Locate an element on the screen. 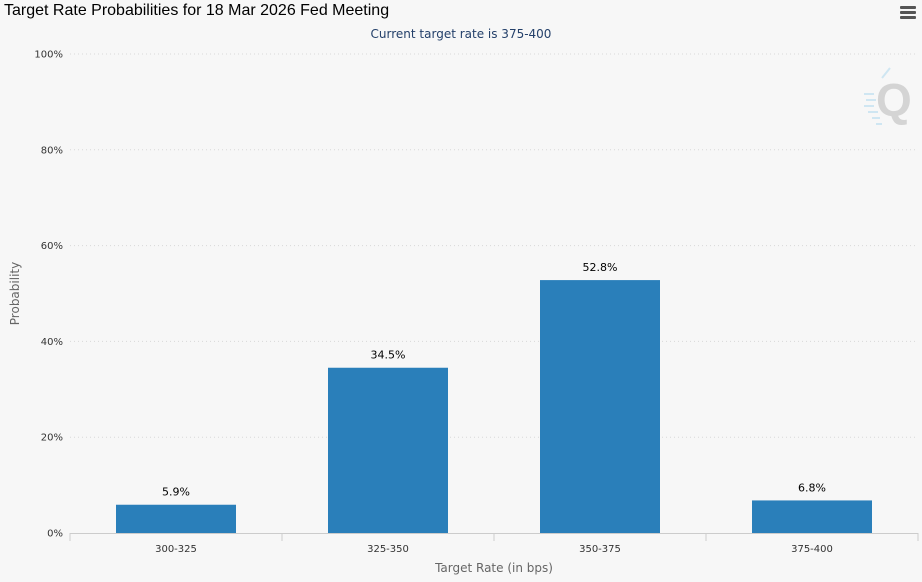  x-tick-label: 375-400 is located at coordinates (812, 549).